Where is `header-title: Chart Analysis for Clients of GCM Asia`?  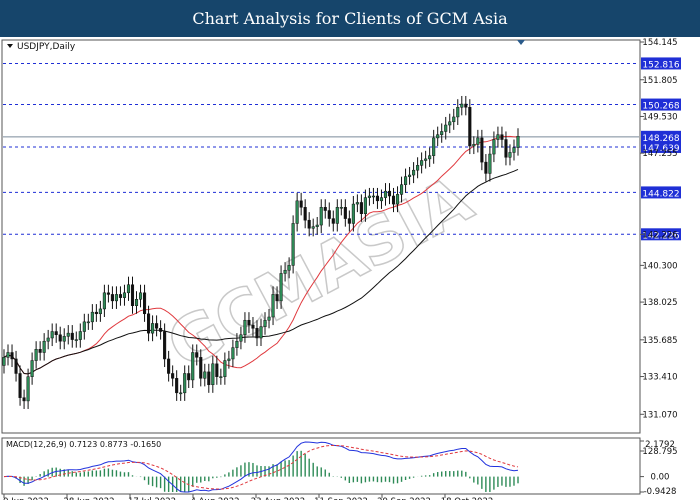 header-title: Chart Analysis for Clients of GCM Asia is located at coordinates (350, 18).